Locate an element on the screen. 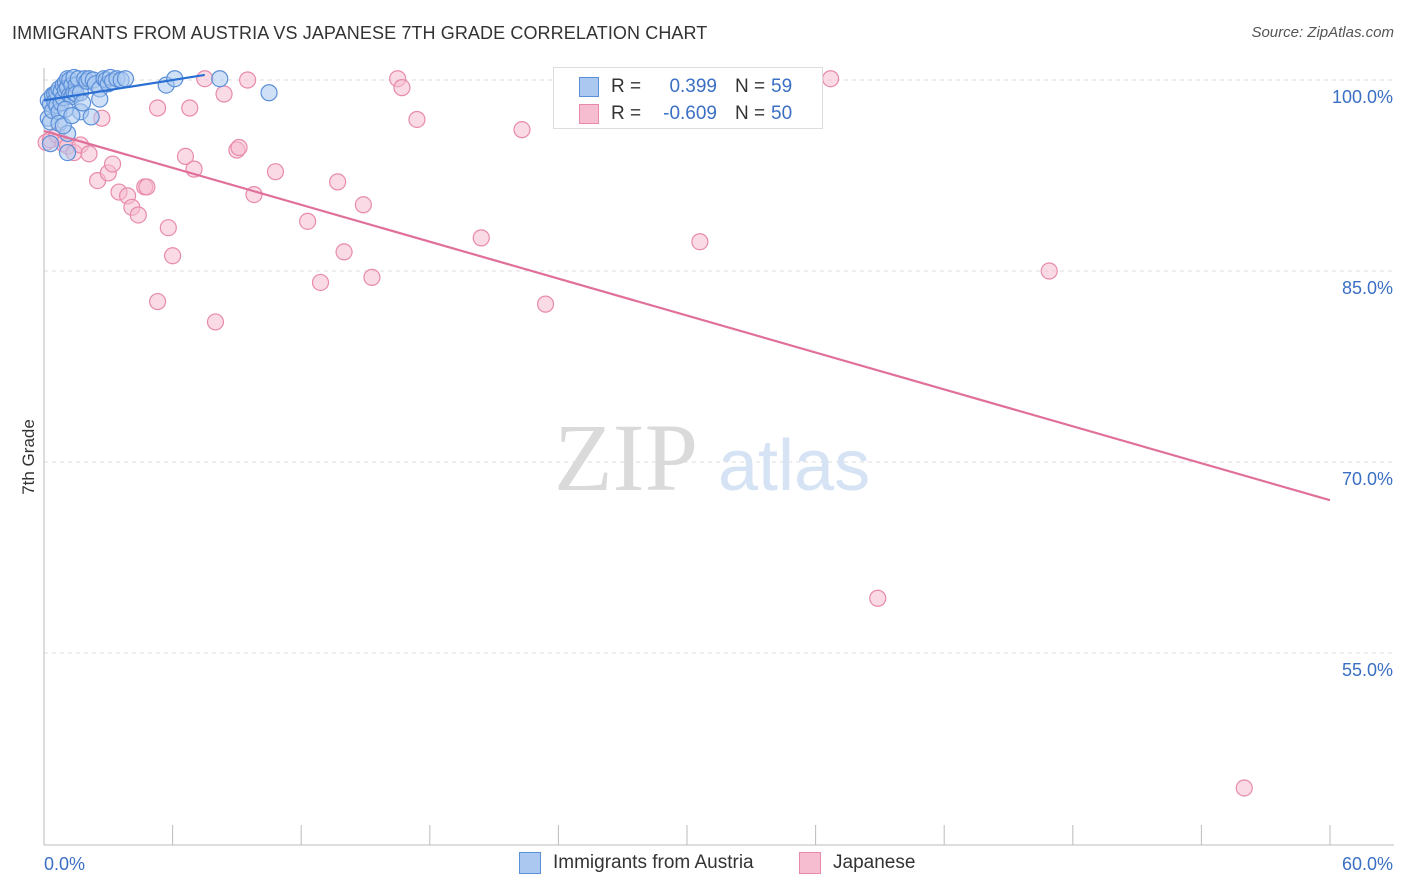 The height and width of the screenshot is (892, 1406). y-tick-label: 70.0% is located at coordinates (1367, 479).